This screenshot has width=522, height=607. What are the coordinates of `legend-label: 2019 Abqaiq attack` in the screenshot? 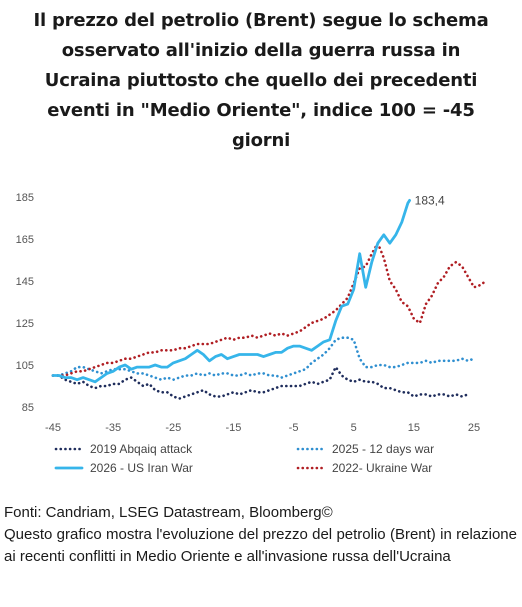 It's located at (141, 449).